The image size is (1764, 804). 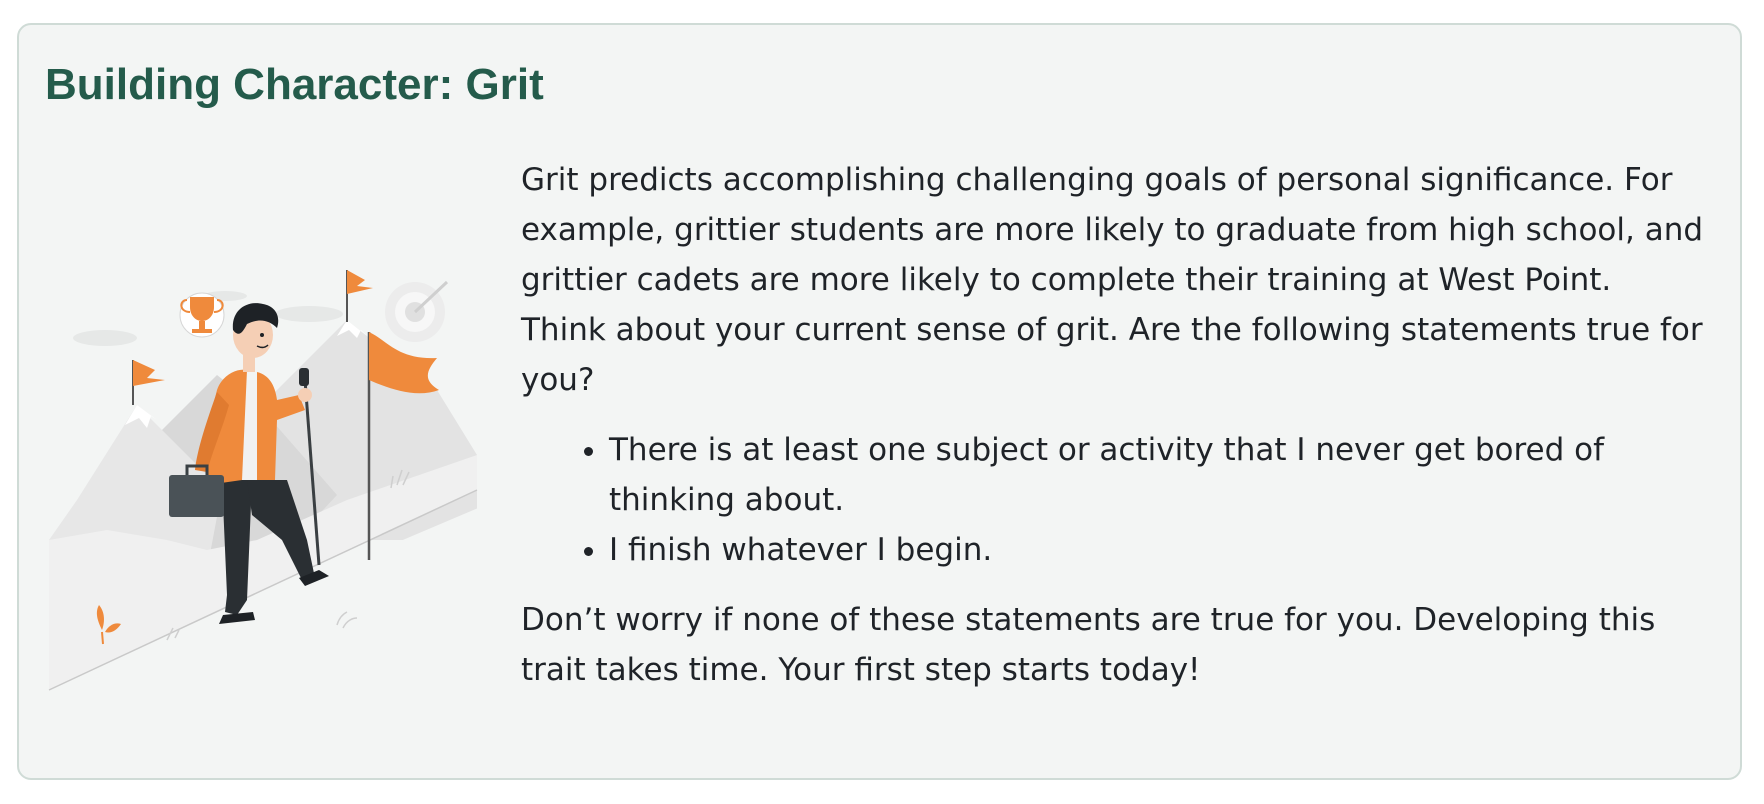 What do you see at coordinates (294, 84) in the screenshot?
I see `card-title: Building Character: Grit` at bounding box center [294, 84].